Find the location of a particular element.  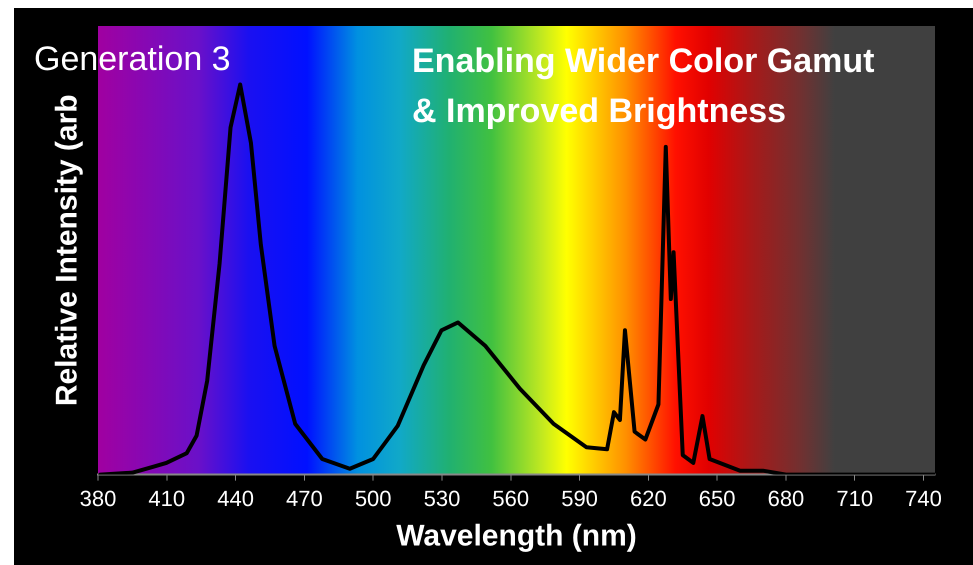

x-tick-label: 710 is located at coordinates (855, 498).